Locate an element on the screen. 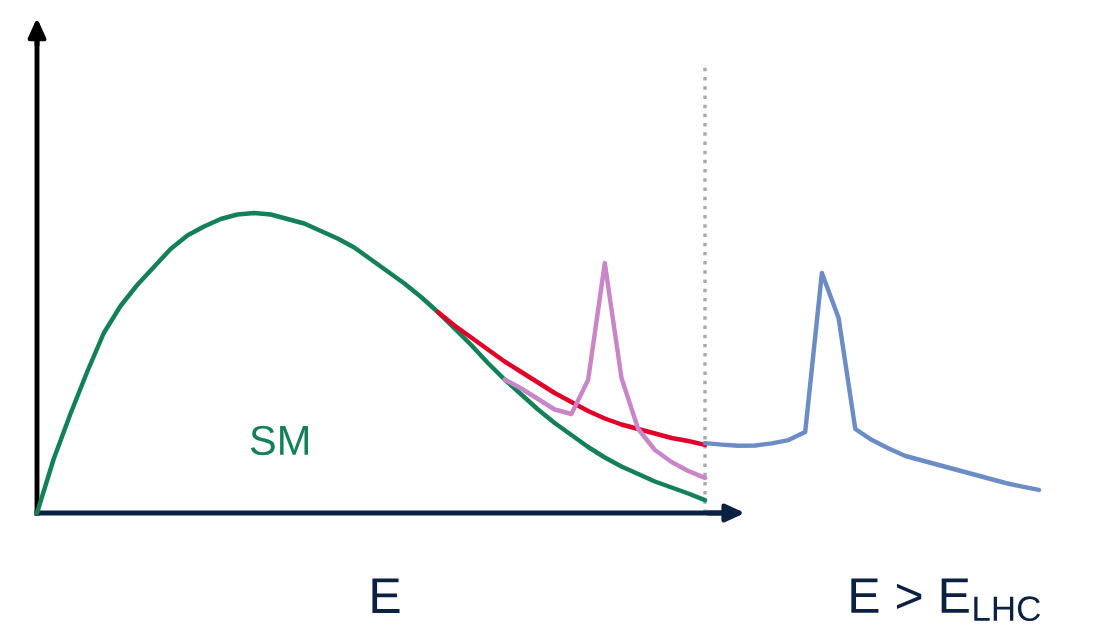 This screenshot has width=1118, height=633. x-axis-title: E is located at coordinates (386, 595).